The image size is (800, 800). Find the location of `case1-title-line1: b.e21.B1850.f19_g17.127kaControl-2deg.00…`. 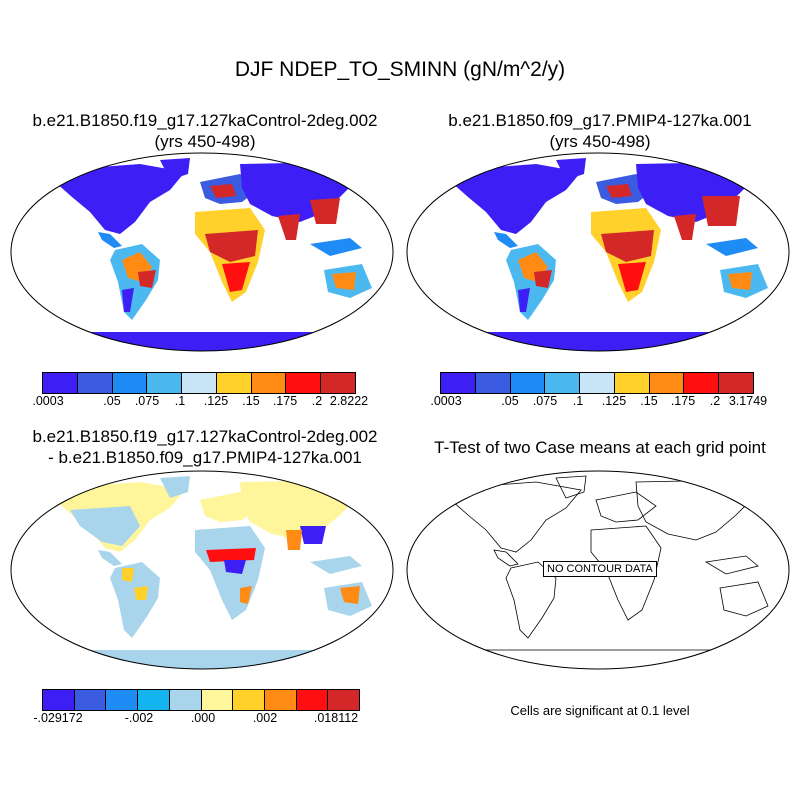

case1-title-line1: b.e21.B1850.f19_g17.127kaControl-2deg.00… is located at coordinates (205, 120).